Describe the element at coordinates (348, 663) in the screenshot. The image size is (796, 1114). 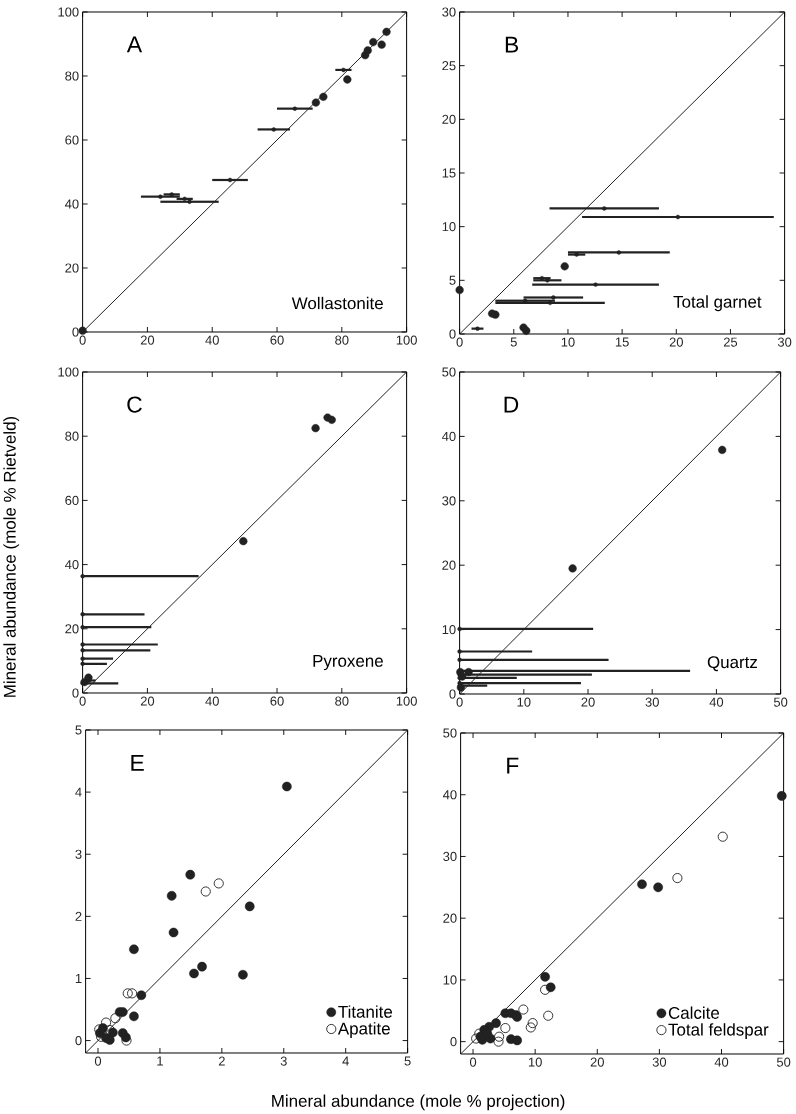
I see `annotation: Pyroxene` at that location.